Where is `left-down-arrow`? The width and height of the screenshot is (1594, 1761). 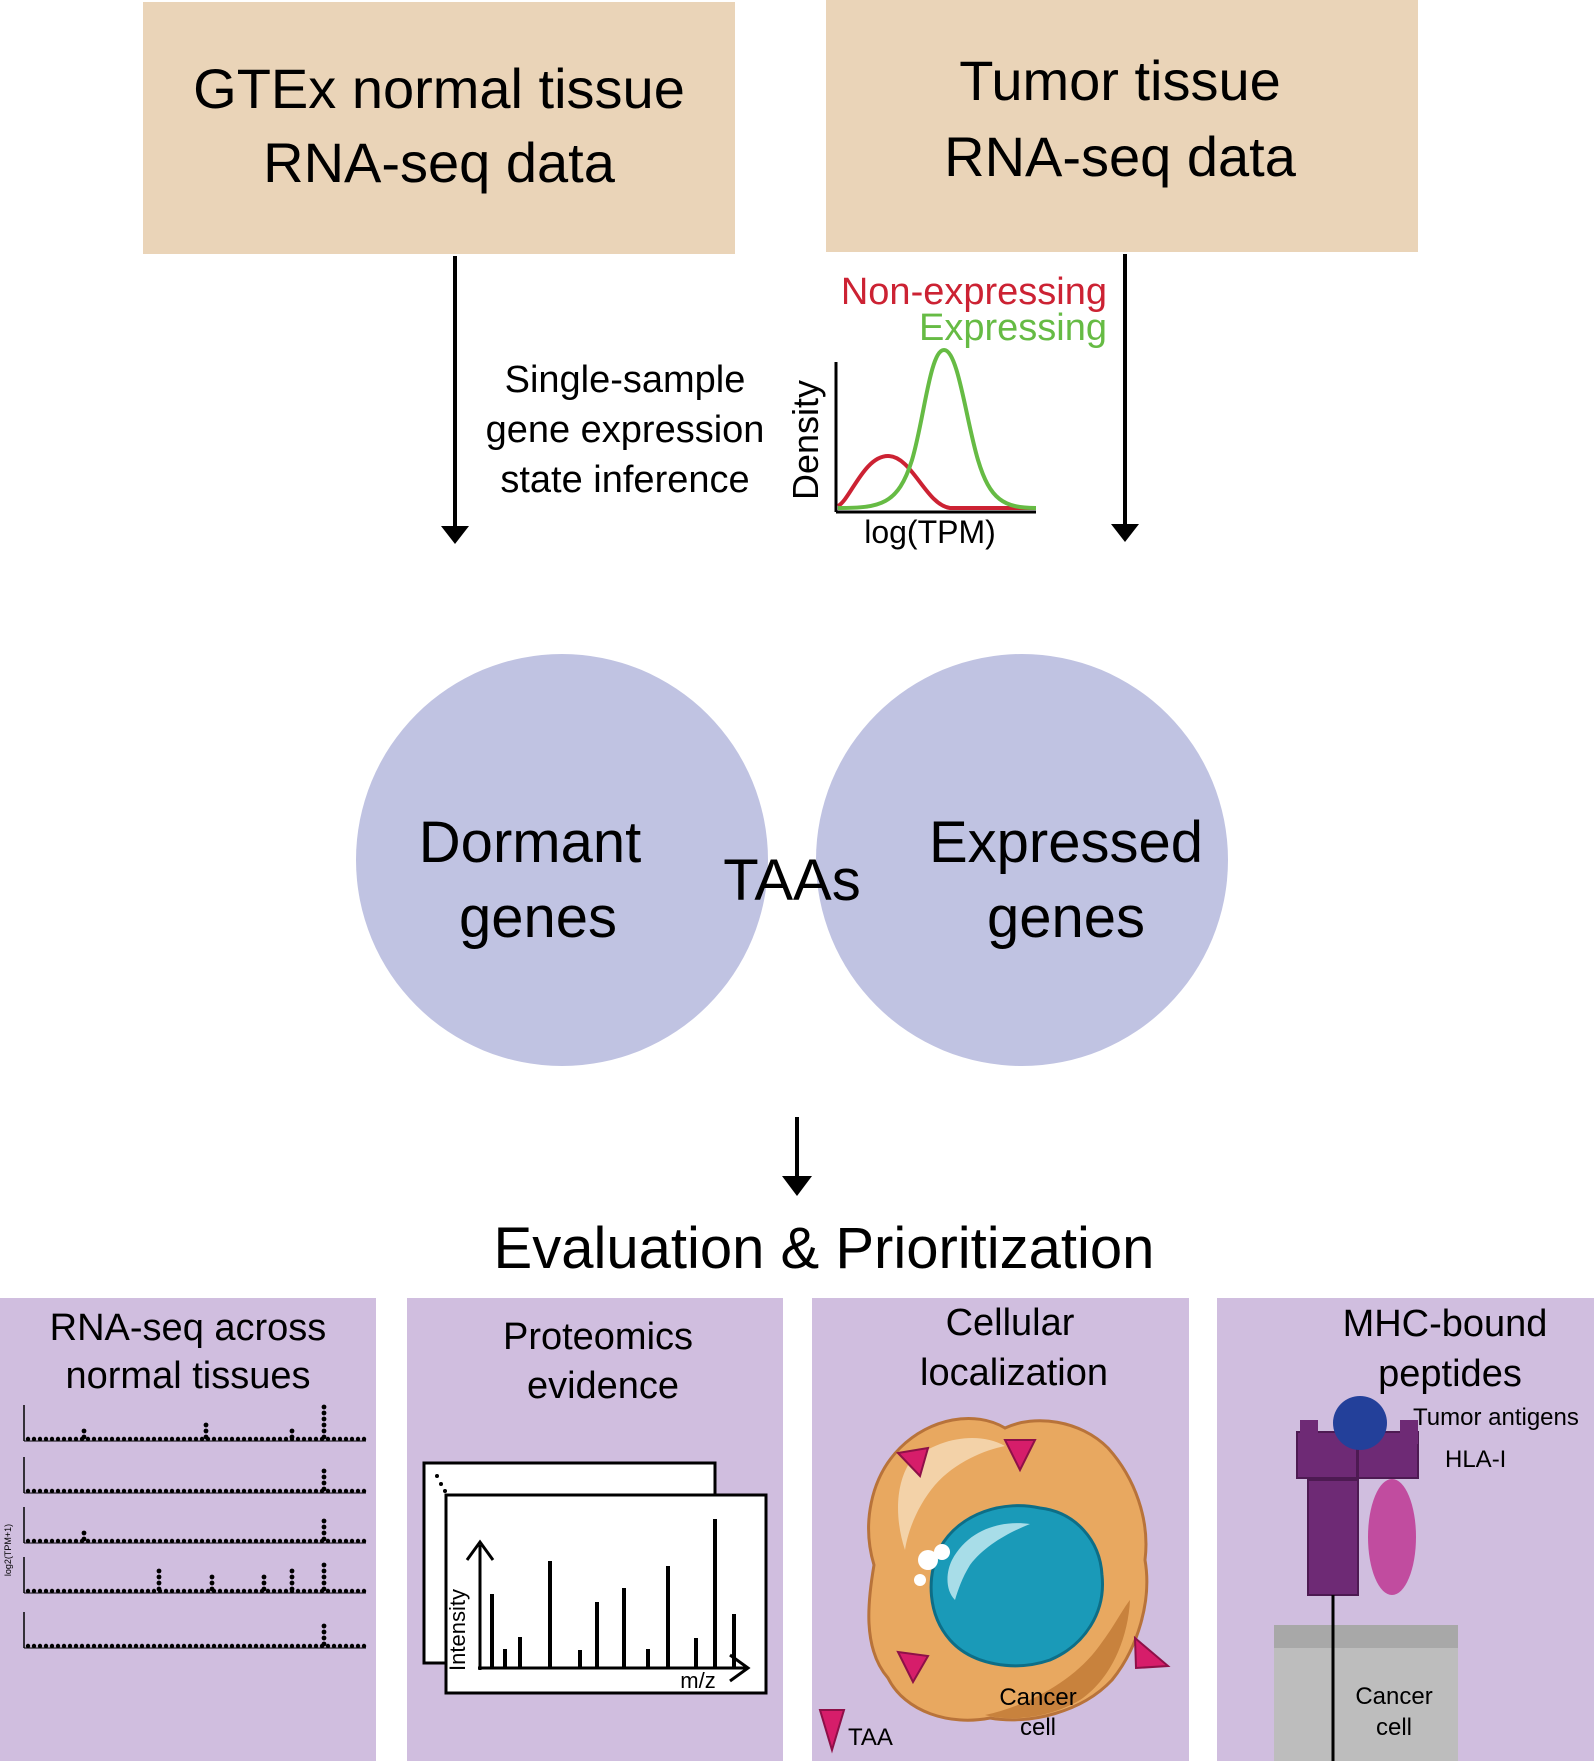 left-down-arrow is located at coordinates (455, 400).